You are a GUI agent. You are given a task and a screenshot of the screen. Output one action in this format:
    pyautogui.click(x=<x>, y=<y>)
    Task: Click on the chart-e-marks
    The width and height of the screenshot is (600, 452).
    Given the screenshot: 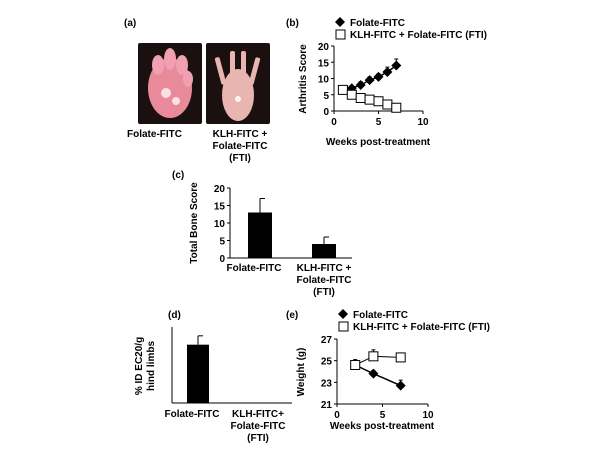 What is the action you would take?
    pyautogui.click(x=378, y=370)
    